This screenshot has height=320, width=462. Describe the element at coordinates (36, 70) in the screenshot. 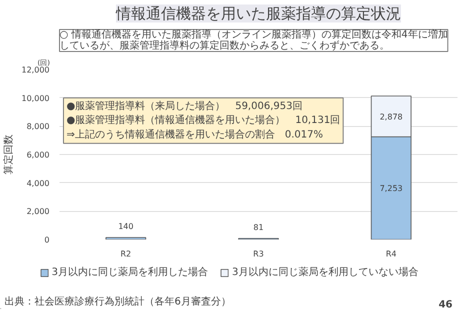

I see `y-tick-label: 12,000` at that location.